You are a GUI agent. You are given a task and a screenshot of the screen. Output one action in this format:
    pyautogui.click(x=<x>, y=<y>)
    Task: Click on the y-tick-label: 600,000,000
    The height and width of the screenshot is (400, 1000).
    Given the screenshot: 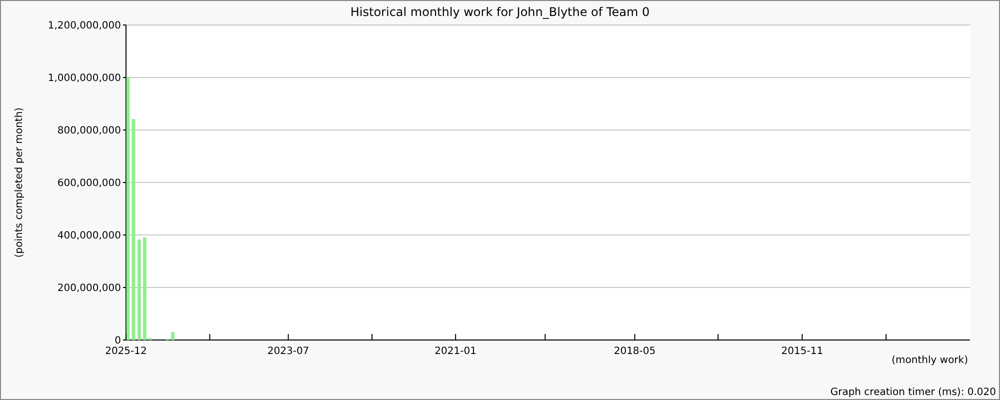 What is the action you would take?
    pyautogui.click(x=89, y=183)
    